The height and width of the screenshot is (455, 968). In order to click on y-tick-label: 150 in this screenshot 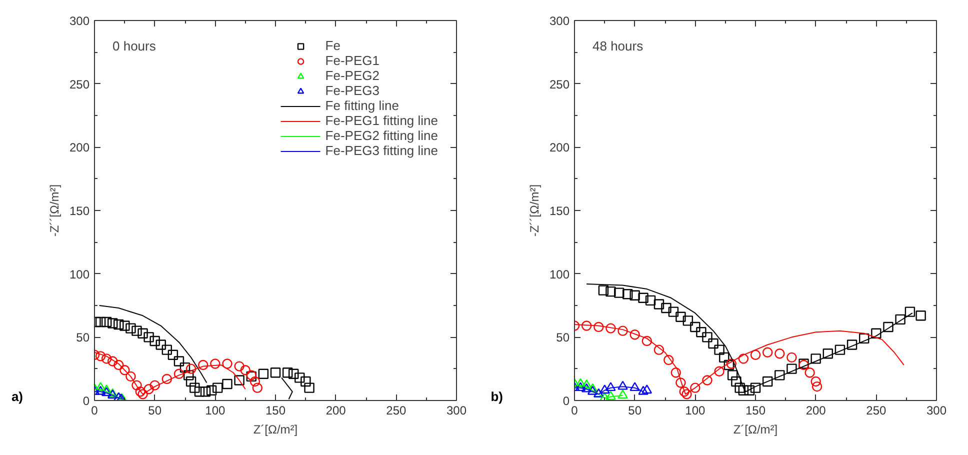, I will do `click(559, 211)`.